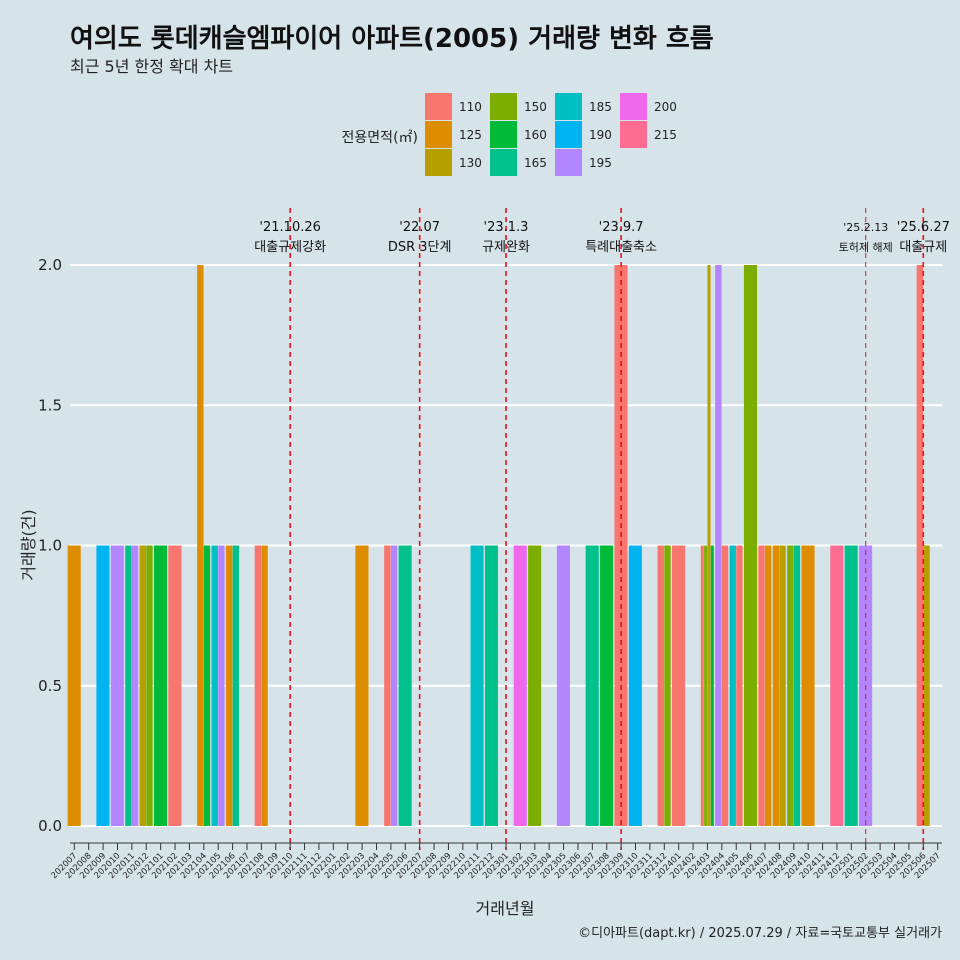 This screenshot has width=960, height=960. Describe the element at coordinates (50, 265) in the screenshot. I see `y-tick-label: 2.0` at that location.